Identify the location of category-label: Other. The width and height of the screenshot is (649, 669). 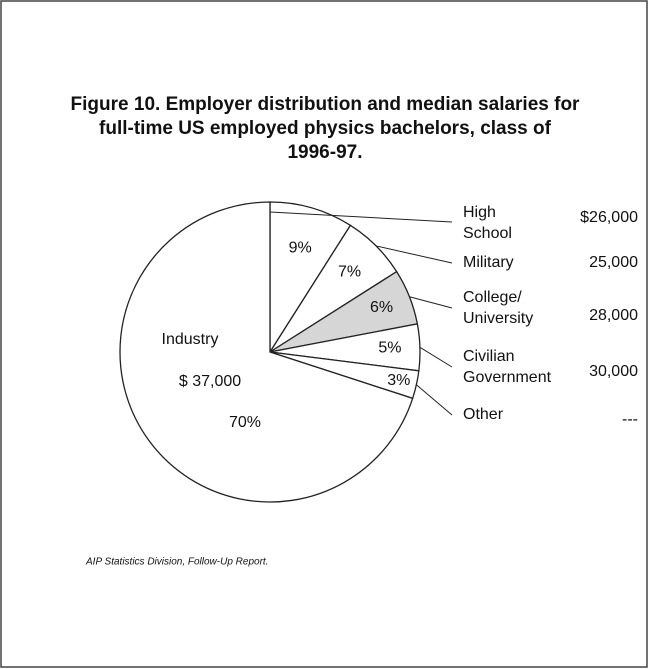
(483, 414).